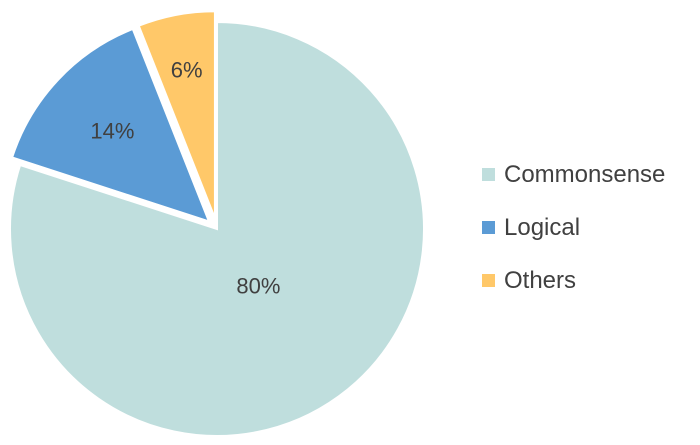 The image size is (700, 445). I want to click on legend-label-commonsense: Commonsense, so click(585, 174).